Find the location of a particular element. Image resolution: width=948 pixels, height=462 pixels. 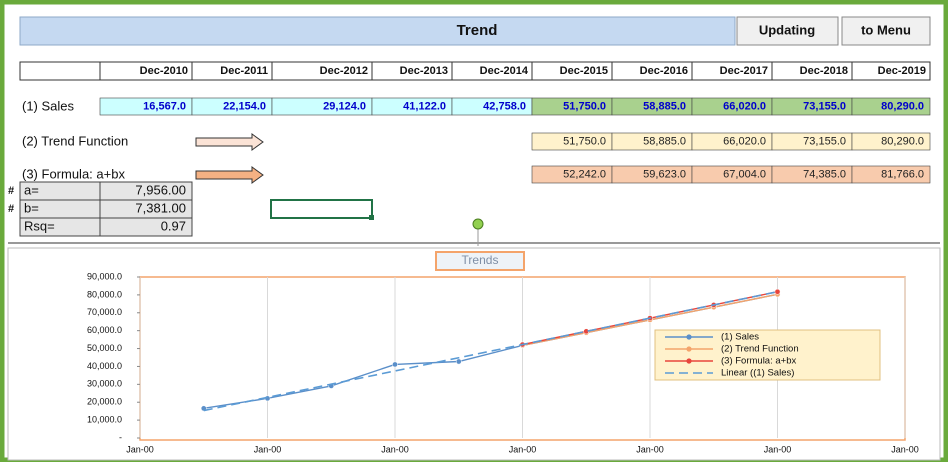

param-value-cell is located at coordinates (146, 227).